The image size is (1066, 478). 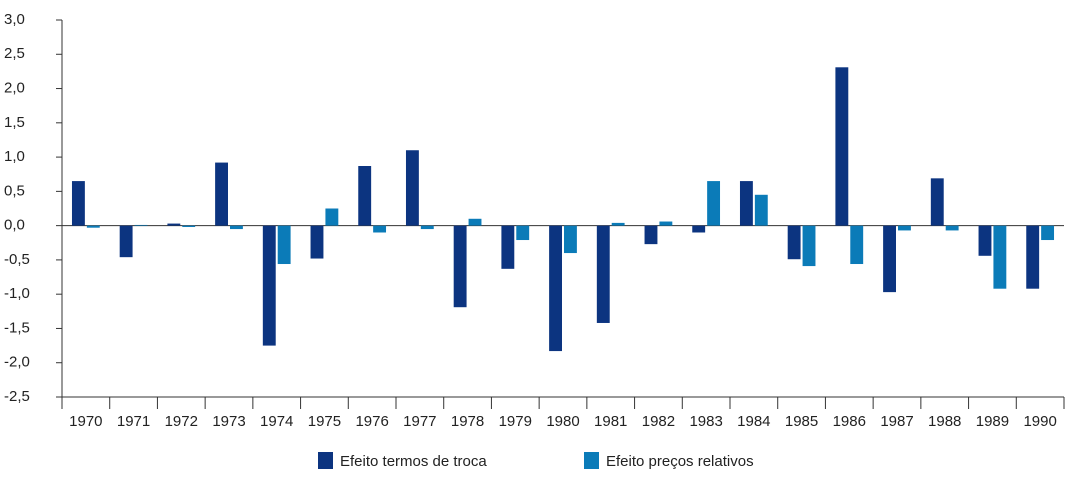 I want to click on x-tick-label: 1981, so click(x=610, y=421).